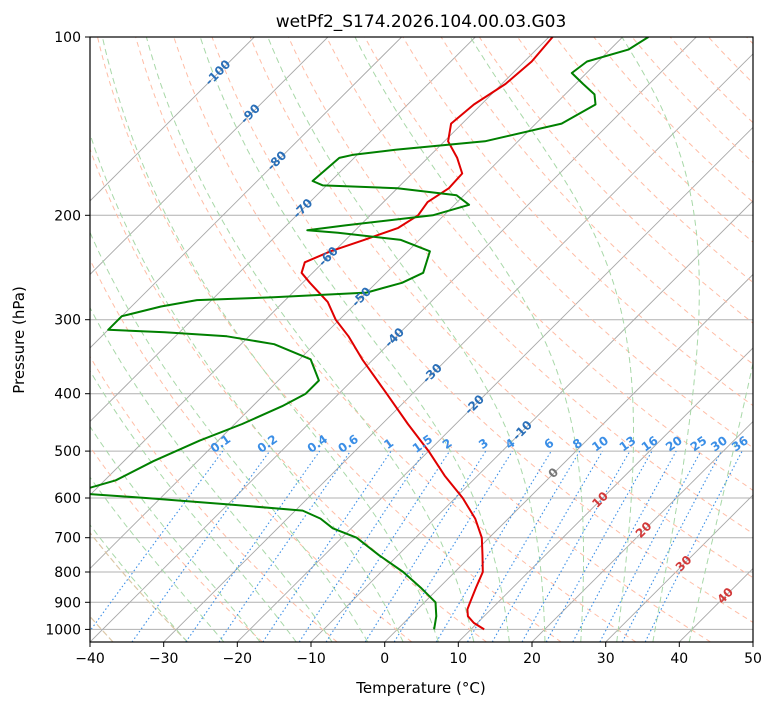 This screenshot has width=775, height=708. Describe the element at coordinates (67, 334) in the screenshot. I see `y-axis: 1000 900 800 700 600 500 400 300 200 100` at that location.